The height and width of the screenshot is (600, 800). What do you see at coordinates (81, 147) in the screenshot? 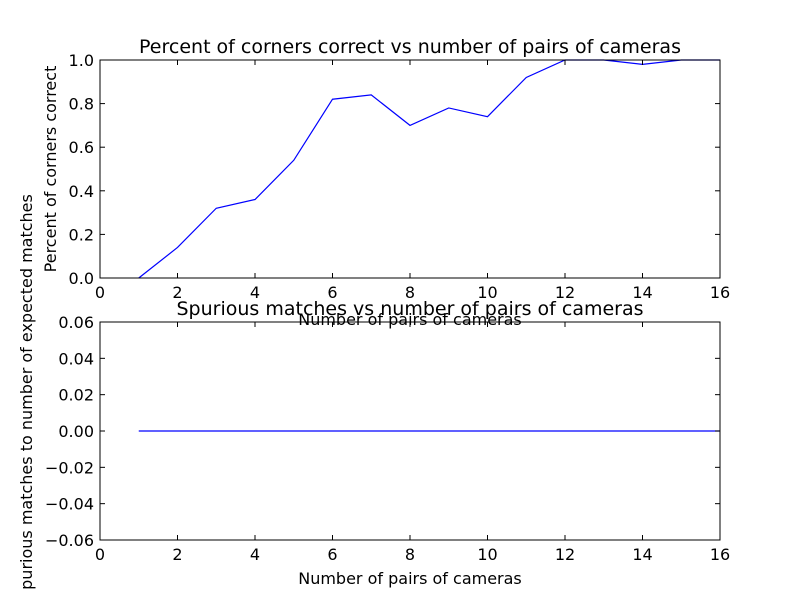
I see `y-tick-label: 0.6` at bounding box center [81, 147].